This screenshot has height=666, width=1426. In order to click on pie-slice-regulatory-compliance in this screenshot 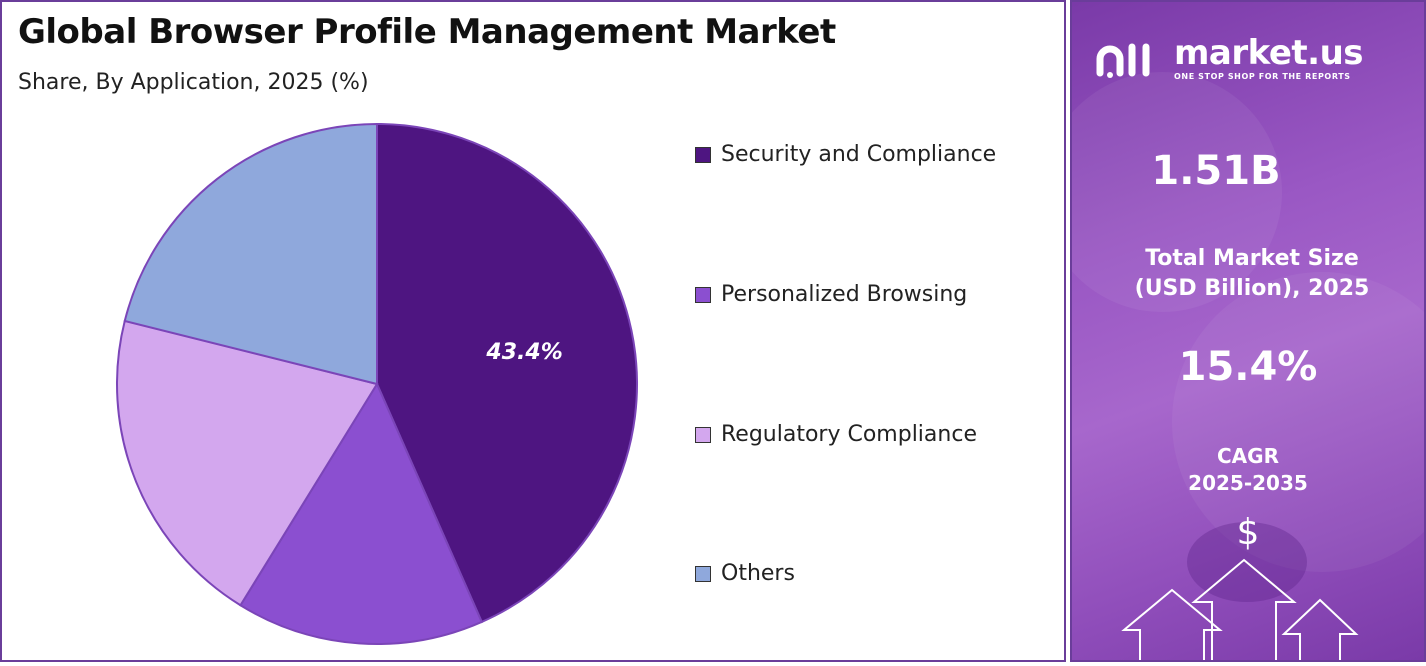, I will do `click(247, 463)`.